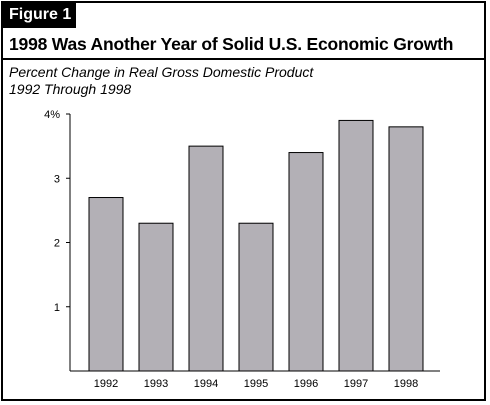  Describe the element at coordinates (256, 384) in the screenshot. I see `x-tick-label: 1995` at that location.